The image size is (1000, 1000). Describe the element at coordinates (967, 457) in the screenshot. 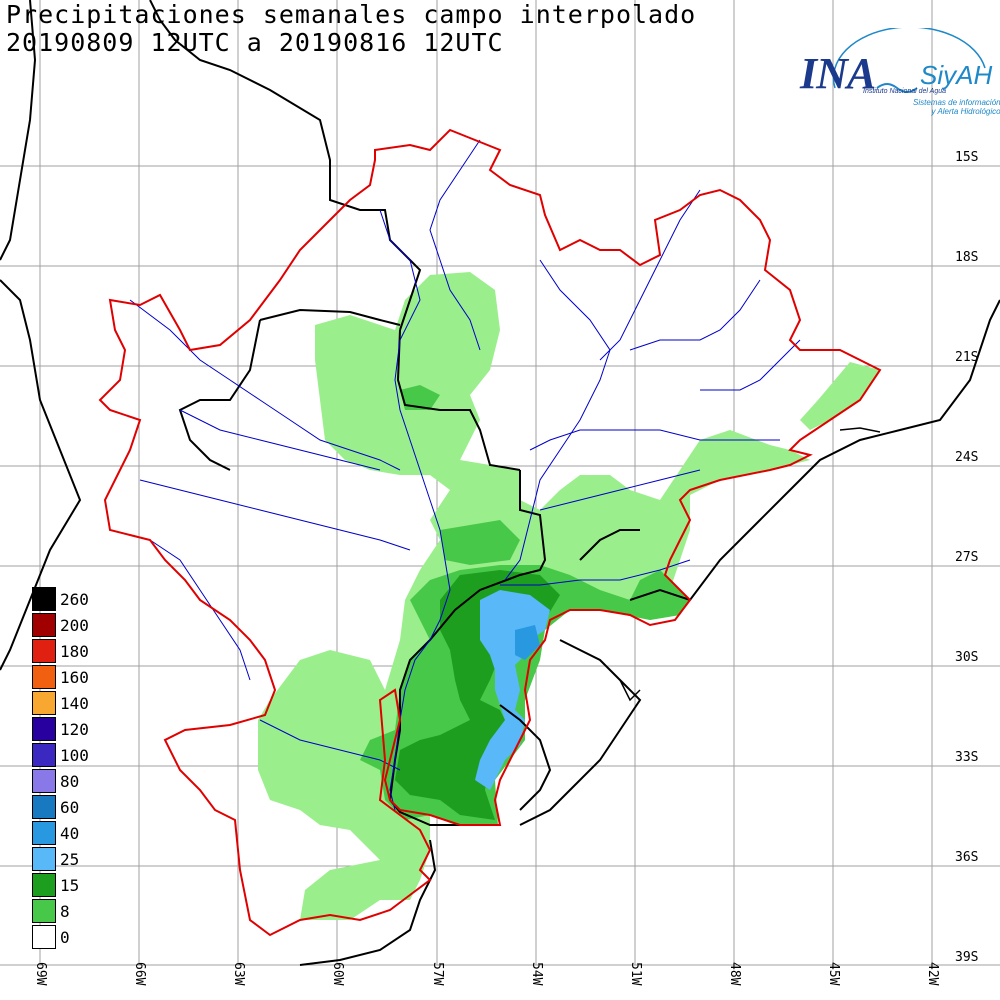

I see `lat-label: 24S` at that location.